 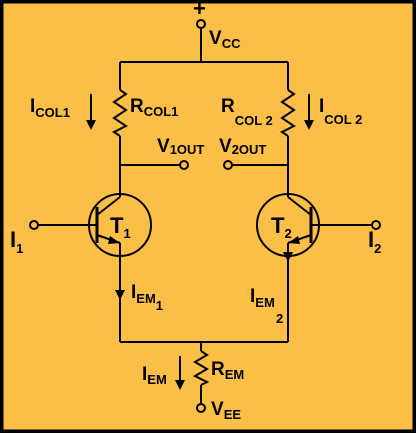 What do you see at coordinates (120, 113) in the screenshot?
I see `resistor-rcol1` at bounding box center [120, 113].